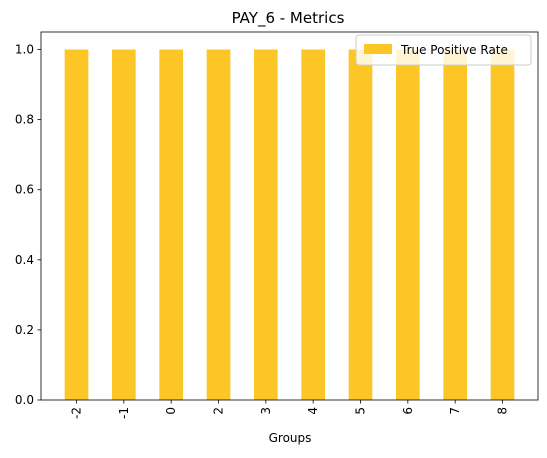 Image resolution: width=547 pixels, height=458 pixels. I want to click on x-tick-label: 4, so click(313, 411).